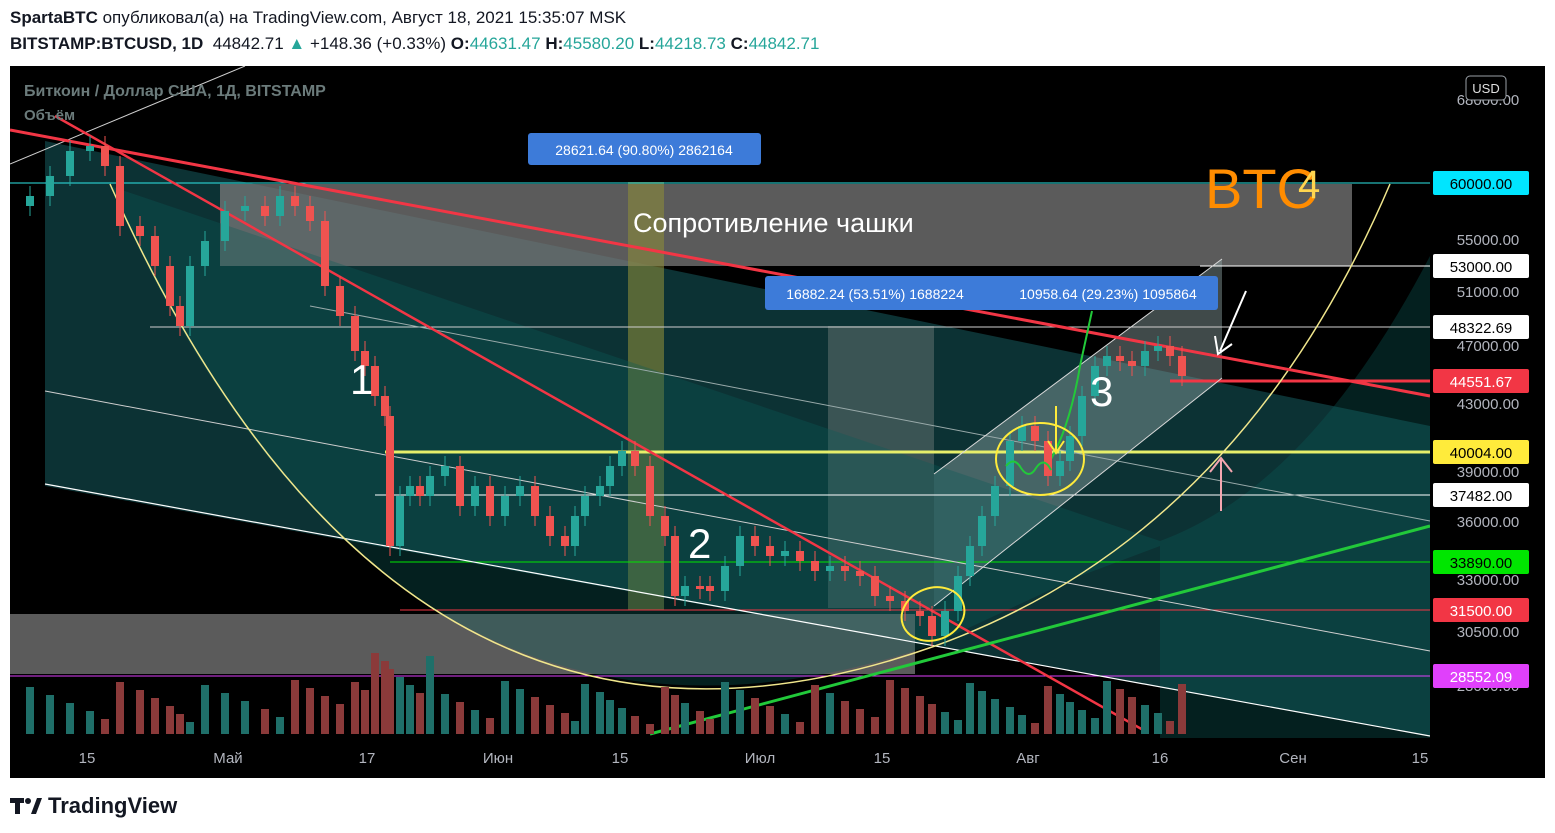 This screenshot has height=833, width=1555. Describe the element at coordinates (1223, 345) in the screenshot. I see `white-arrow-head` at that location.